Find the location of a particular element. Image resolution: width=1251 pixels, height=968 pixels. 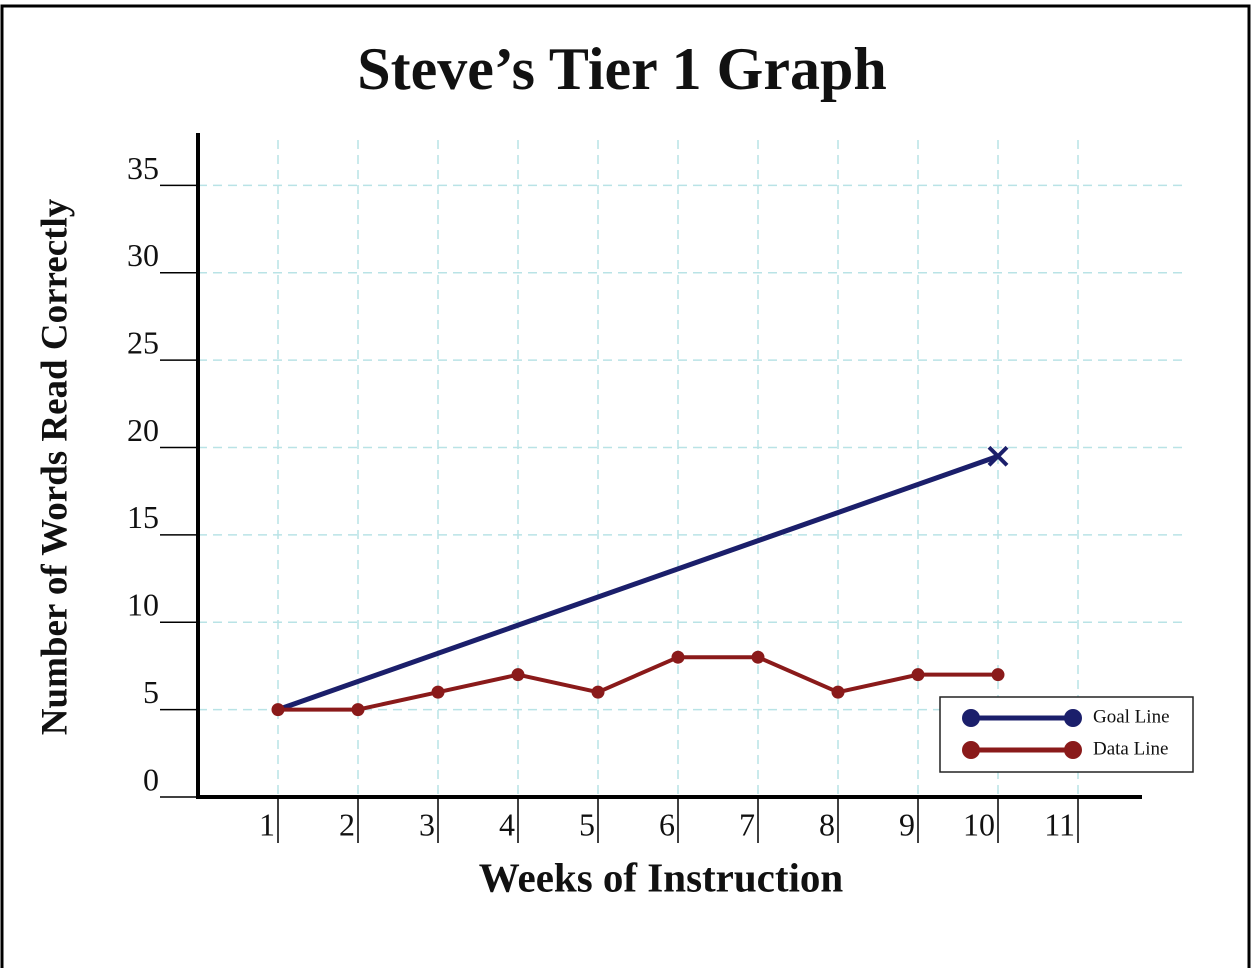

goal-end-marker is located at coordinates (998, 456).